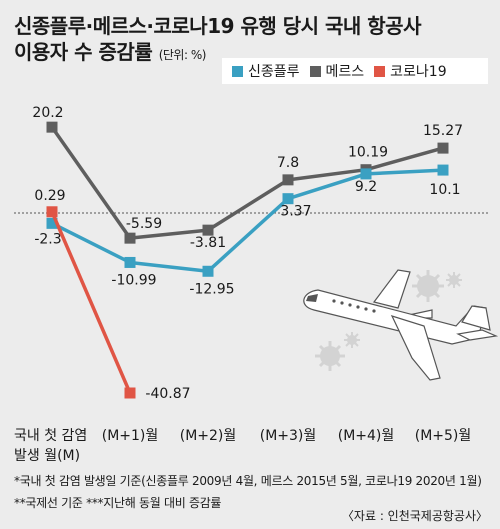 The width and height of the screenshot is (500, 529). Describe the element at coordinates (83, 52) in the screenshot. I see `chart-title-line2: 이용자 수 증감률` at that location.